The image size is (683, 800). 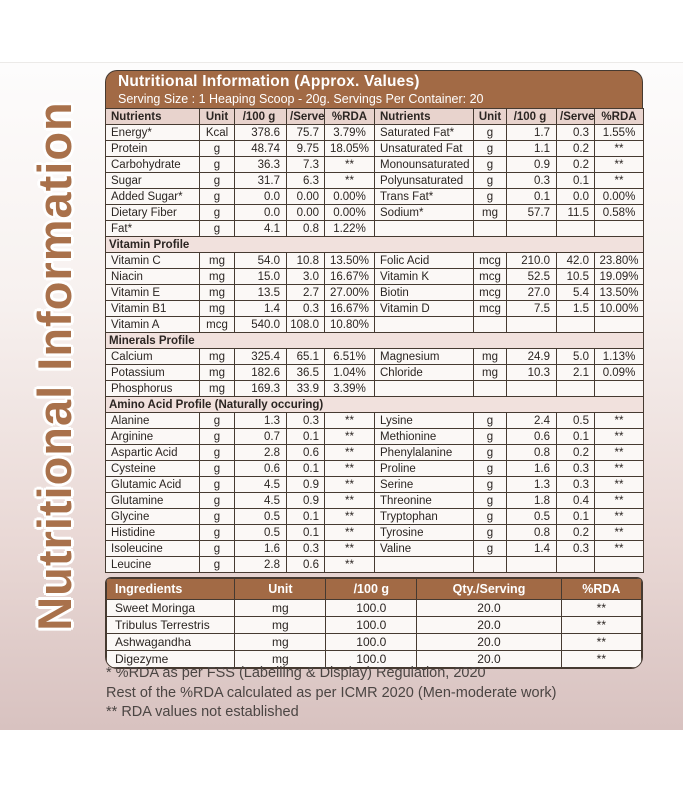 I want to click on cell: Chloride, so click(x=424, y=372).